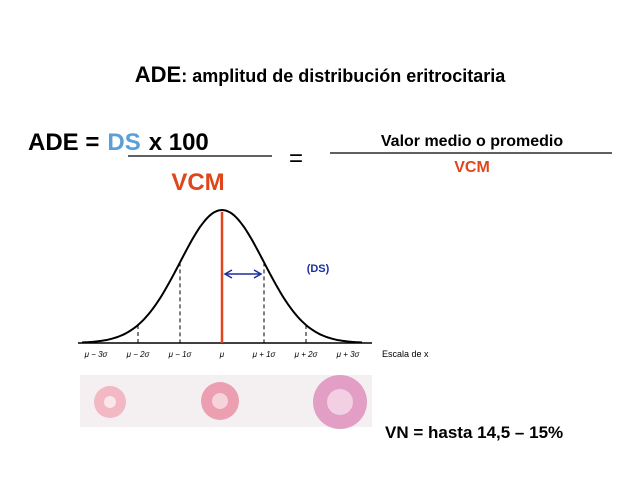 The width and height of the screenshot is (638, 493). I want to click on right-numerator: Valor medio o promedio, so click(472, 141).